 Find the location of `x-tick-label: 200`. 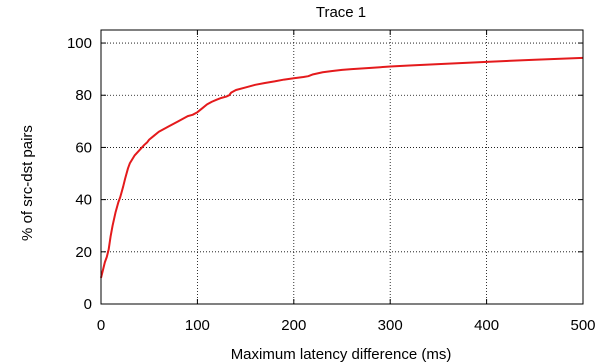

x-tick-label: 200 is located at coordinates (293, 325).